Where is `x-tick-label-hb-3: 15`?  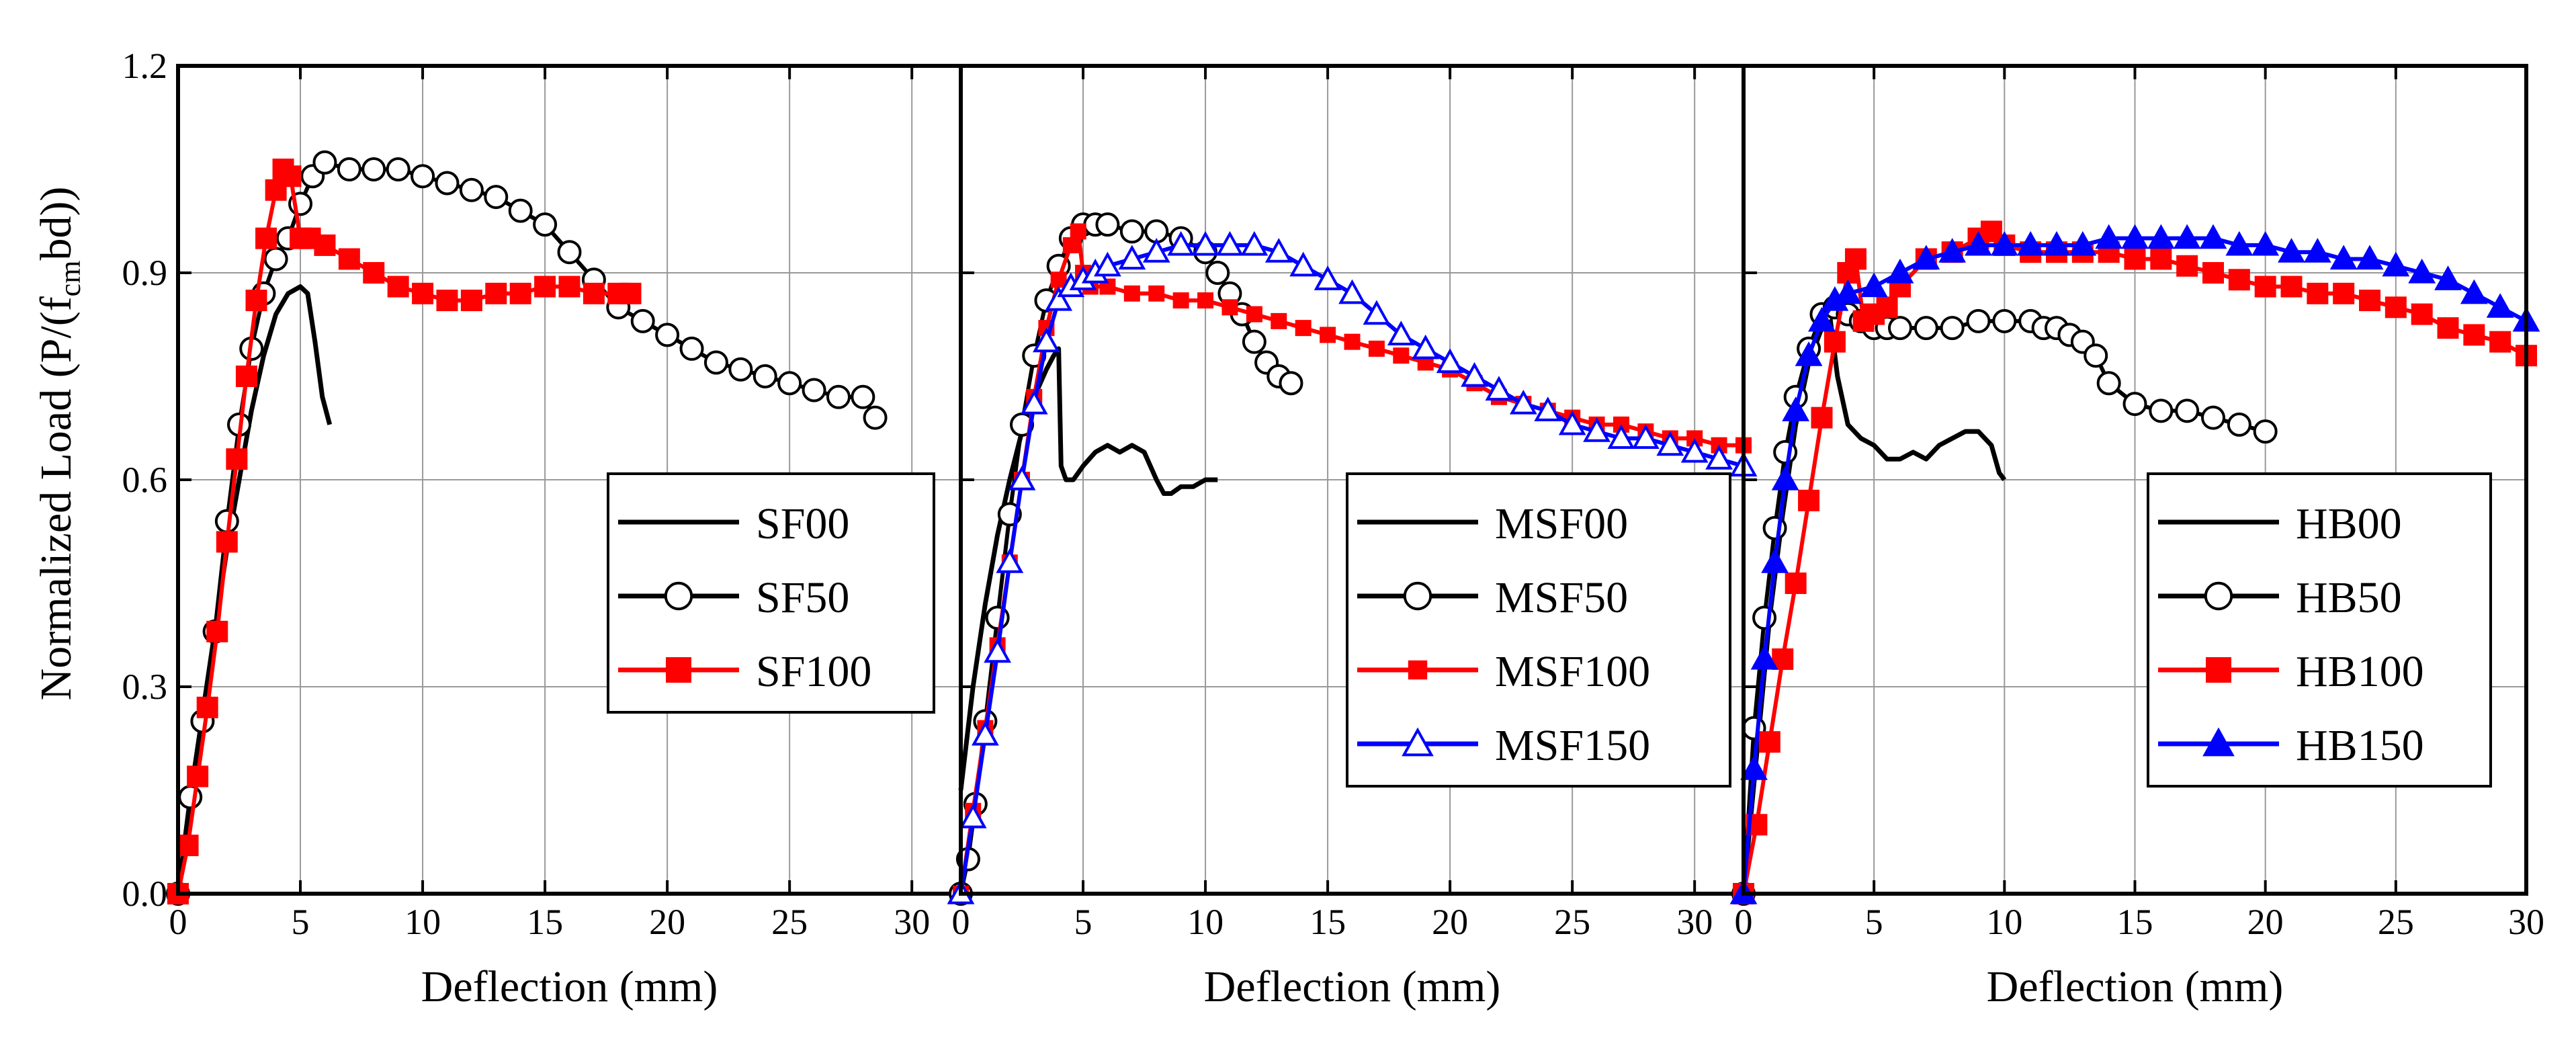
x-tick-label-hb-3: 15 is located at coordinates (2135, 922).